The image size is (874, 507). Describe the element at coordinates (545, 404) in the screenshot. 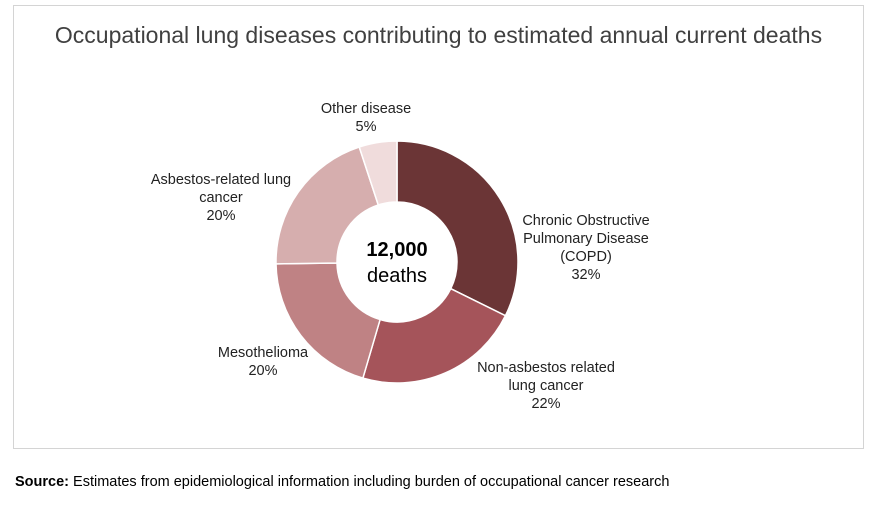

I see `slice-value-label: 22%` at that location.